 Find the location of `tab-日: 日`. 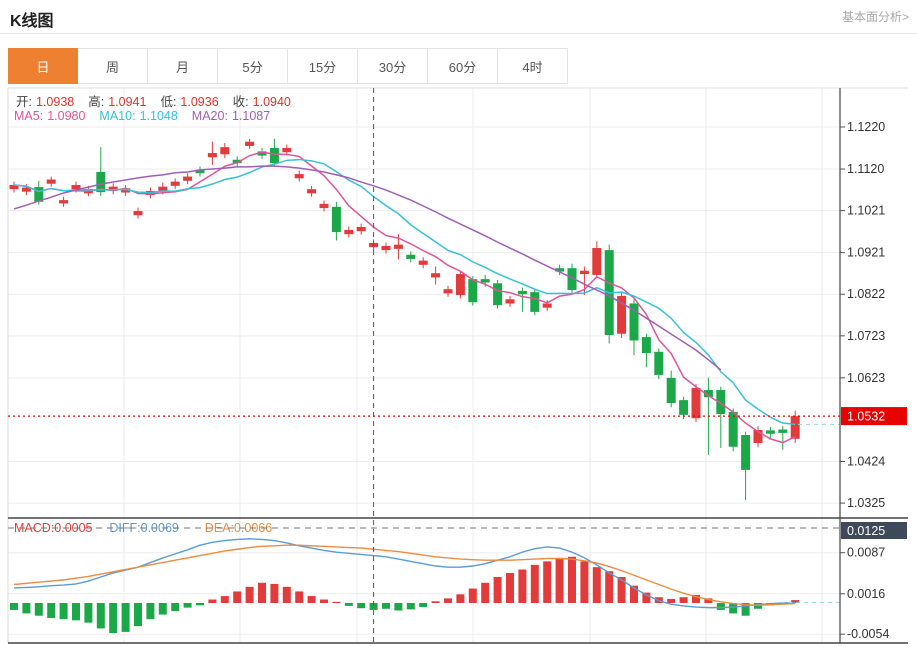

tab-日: 日 is located at coordinates (43, 66).